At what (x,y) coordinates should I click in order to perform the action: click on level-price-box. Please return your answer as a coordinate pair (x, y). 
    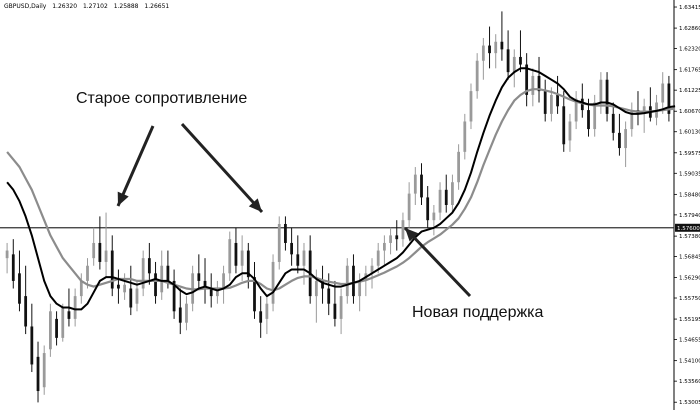
    Looking at the image, I should click on (687, 227).